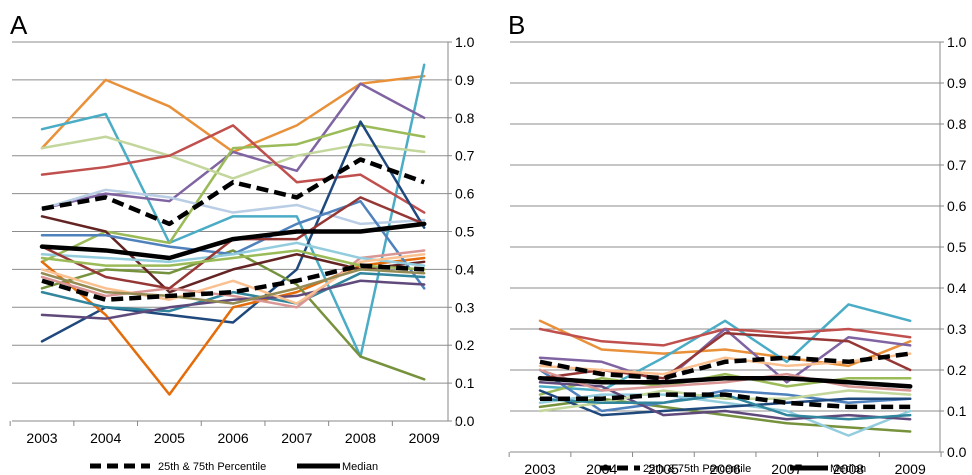  What do you see at coordinates (19, 25) in the screenshot?
I see `panel-label: A` at bounding box center [19, 25].